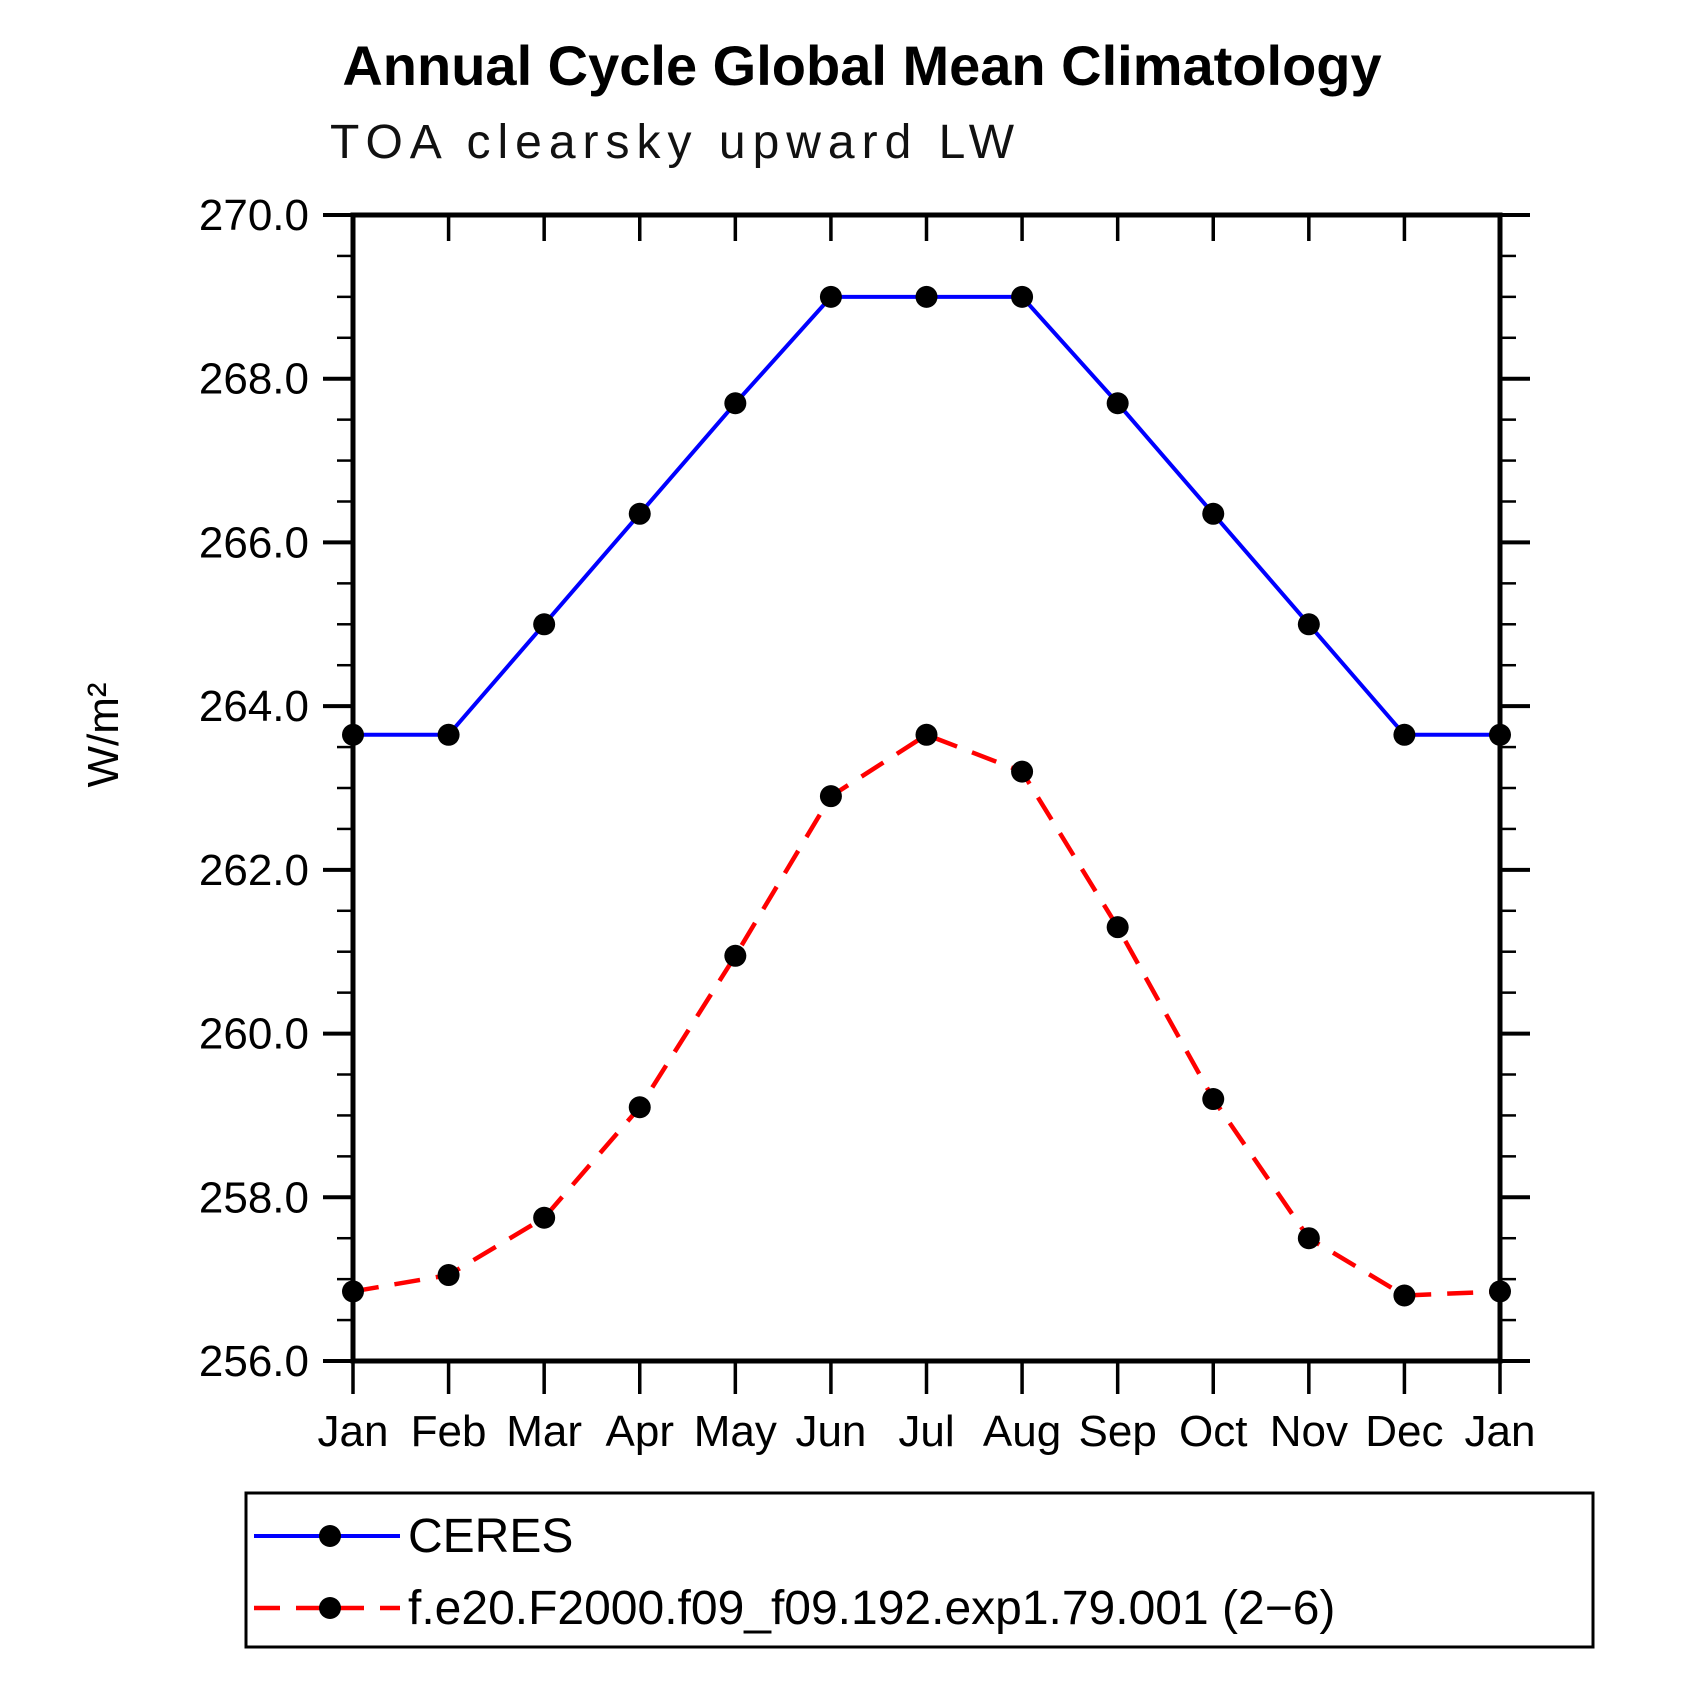 The width and height of the screenshot is (1685, 1685). I want to click on y-tick-label: 260.0, so click(254, 1034).